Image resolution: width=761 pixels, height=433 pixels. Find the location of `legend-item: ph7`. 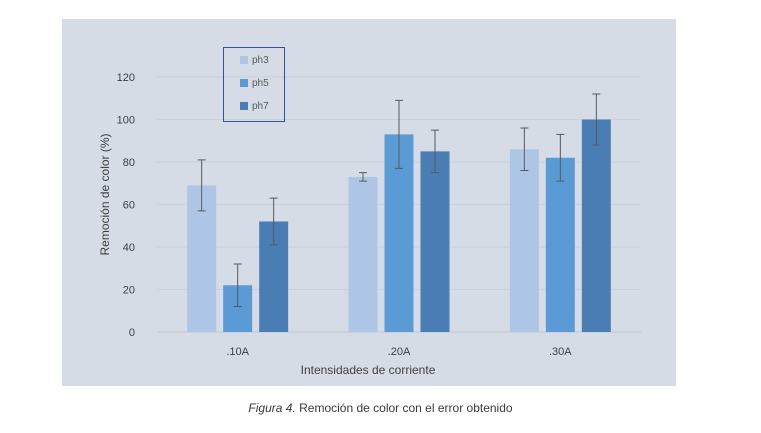

legend-item: ph7 is located at coordinates (254, 106).